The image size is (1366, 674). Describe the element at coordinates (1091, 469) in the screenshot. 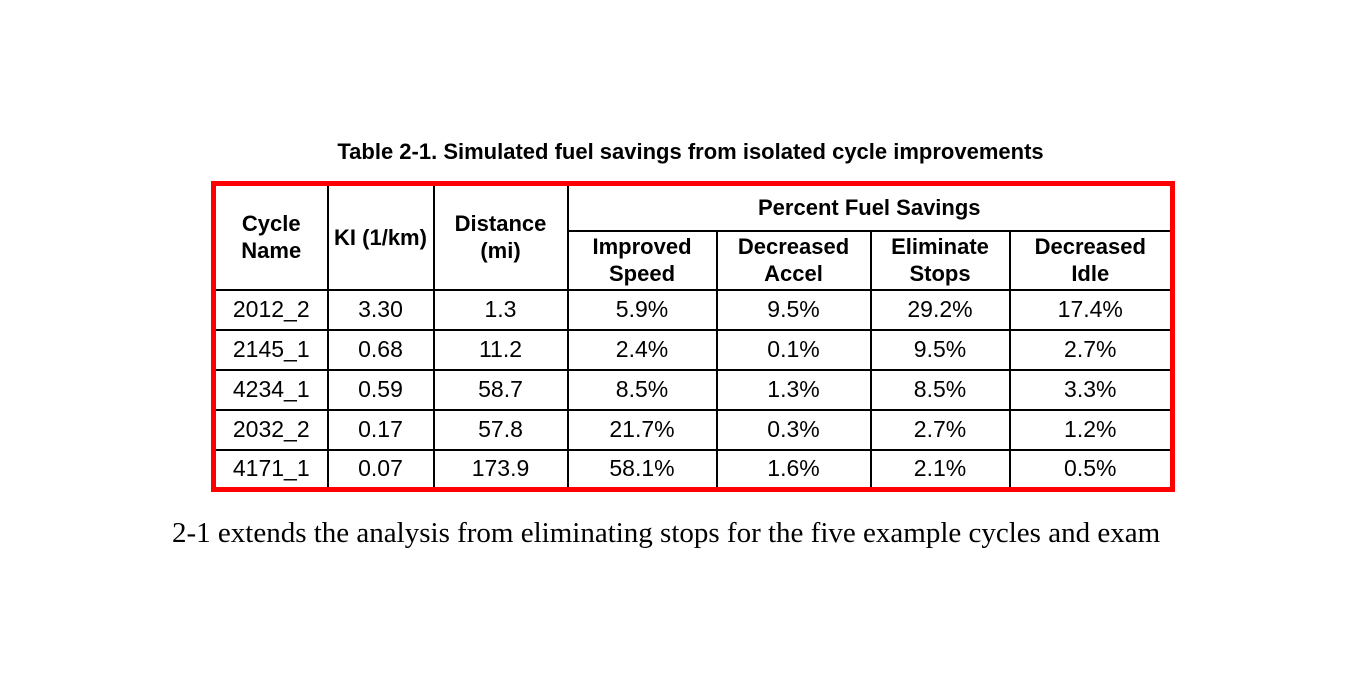

I see `cell-decreased-idle: 0.5%` at that location.